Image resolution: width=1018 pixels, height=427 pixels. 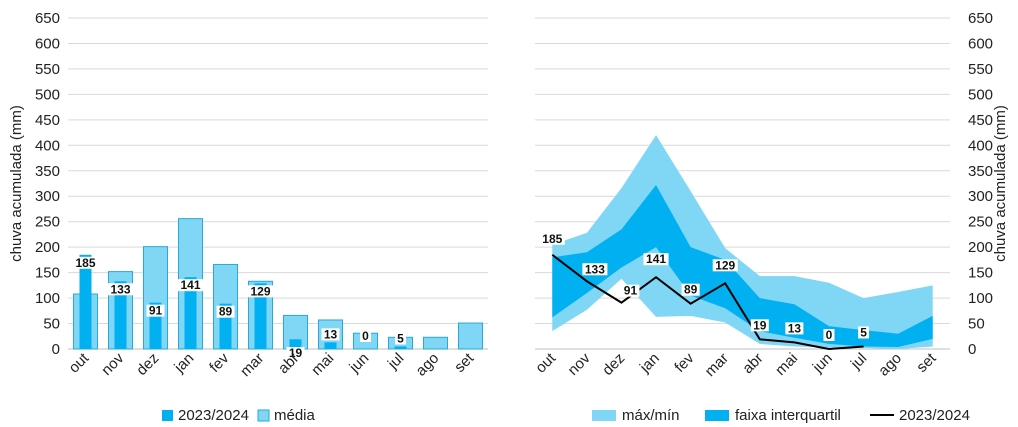 I want to click on left-x-category-label: fev, so click(x=219, y=362).